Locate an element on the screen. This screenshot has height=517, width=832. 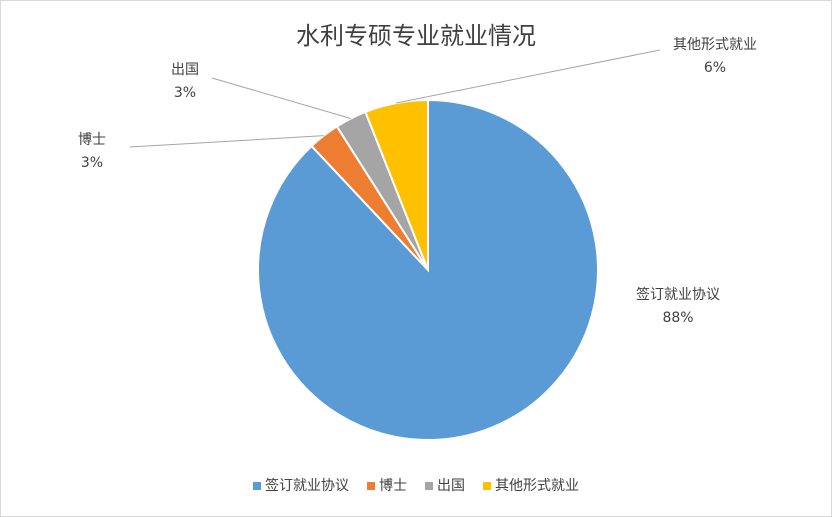
data-label-name: 出国 is located at coordinates (185, 70).